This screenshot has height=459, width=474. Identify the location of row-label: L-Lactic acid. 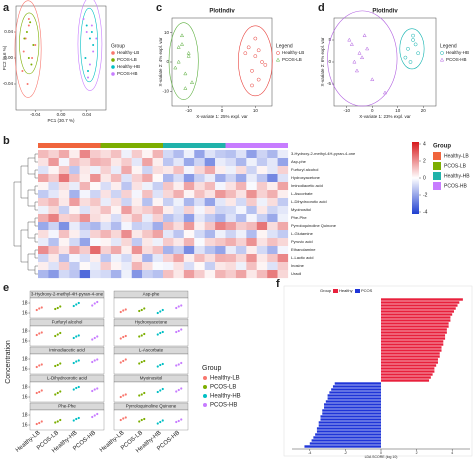
(302, 257).